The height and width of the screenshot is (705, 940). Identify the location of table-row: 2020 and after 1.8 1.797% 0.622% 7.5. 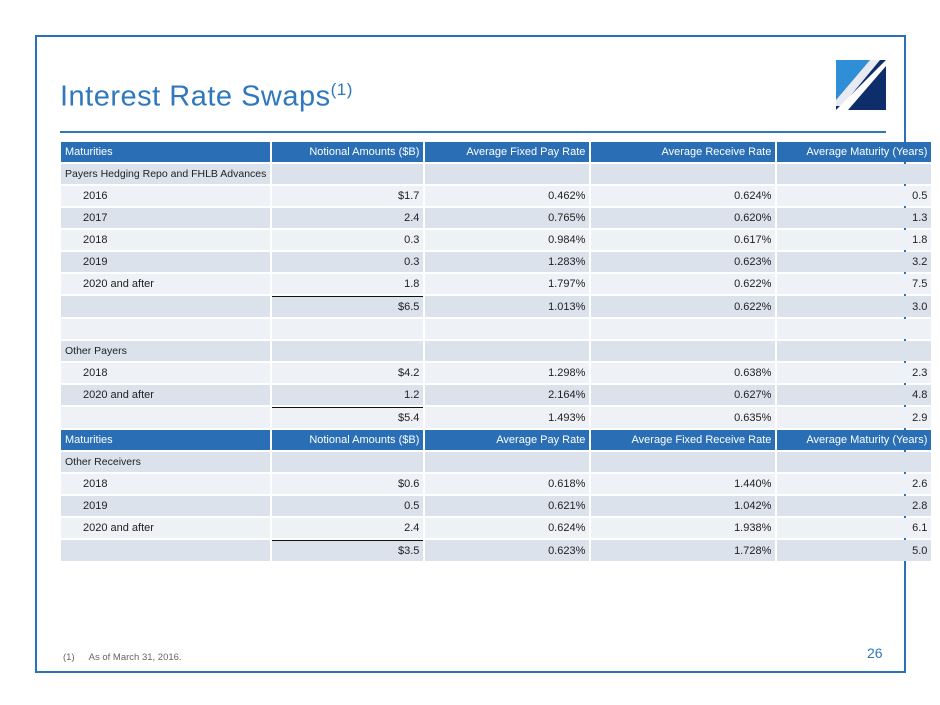
(496, 284).